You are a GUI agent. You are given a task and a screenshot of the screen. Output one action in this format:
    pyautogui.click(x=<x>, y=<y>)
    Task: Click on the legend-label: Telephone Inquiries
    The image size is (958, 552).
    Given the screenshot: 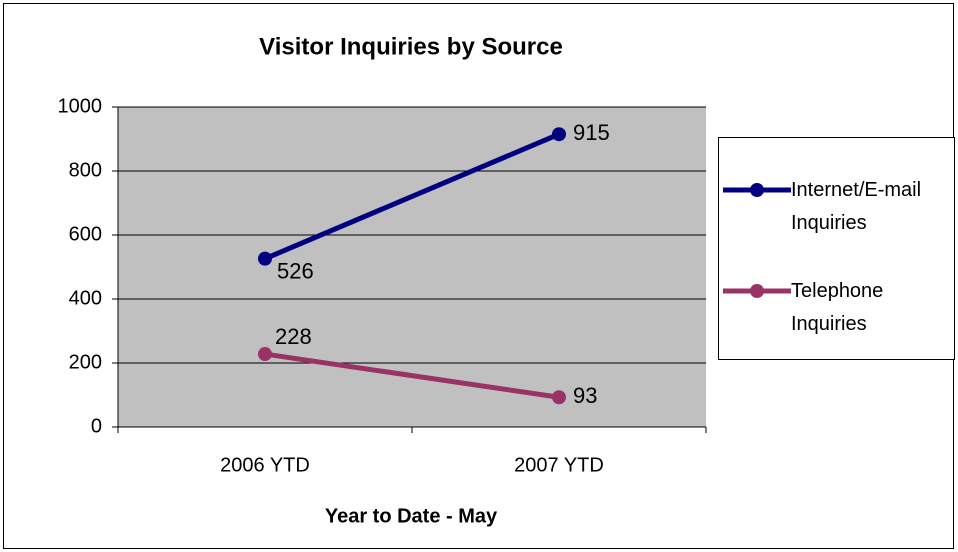 What is the action you would take?
    pyautogui.click(x=837, y=307)
    